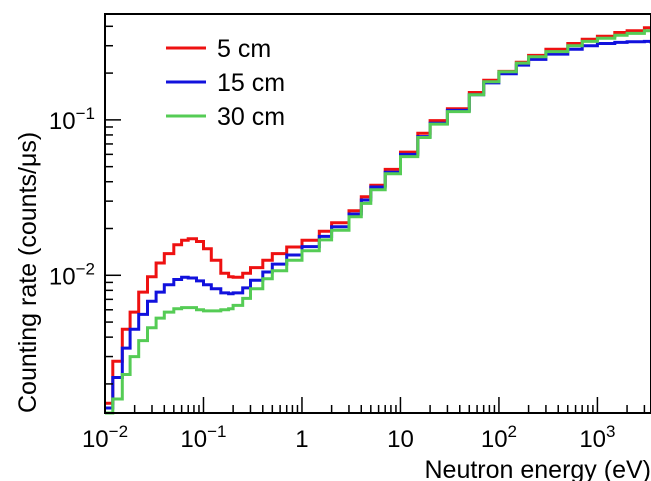 The width and height of the screenshot is (651, 481). Describe the element at coordinates (251, 83) in the screenshot. I see `legend-label-2: 15 cm` at that location.